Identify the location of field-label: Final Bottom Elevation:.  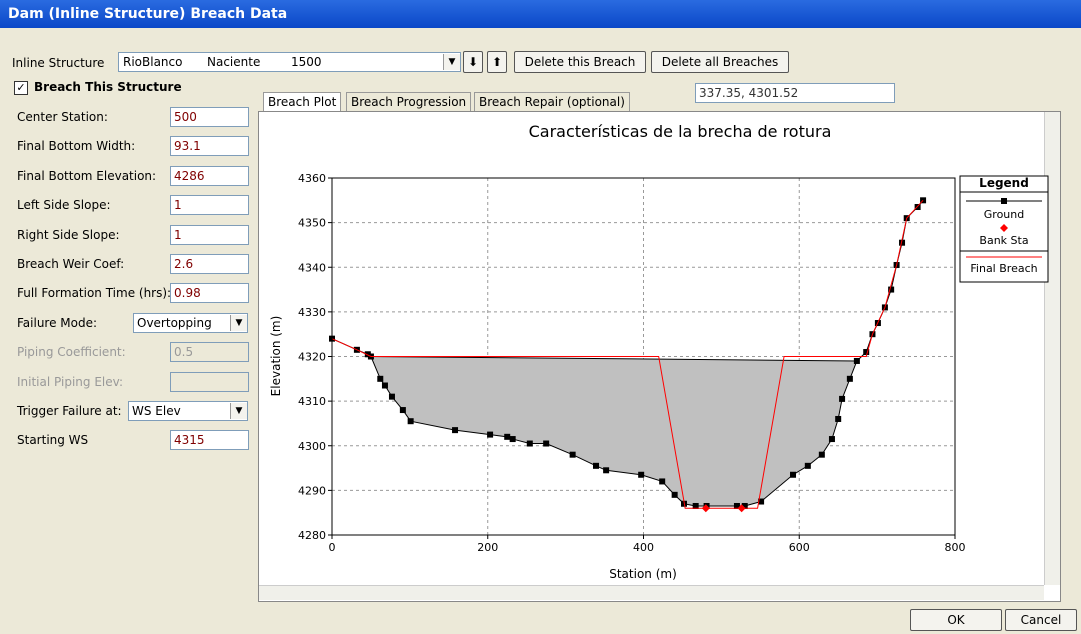
(87, 175).